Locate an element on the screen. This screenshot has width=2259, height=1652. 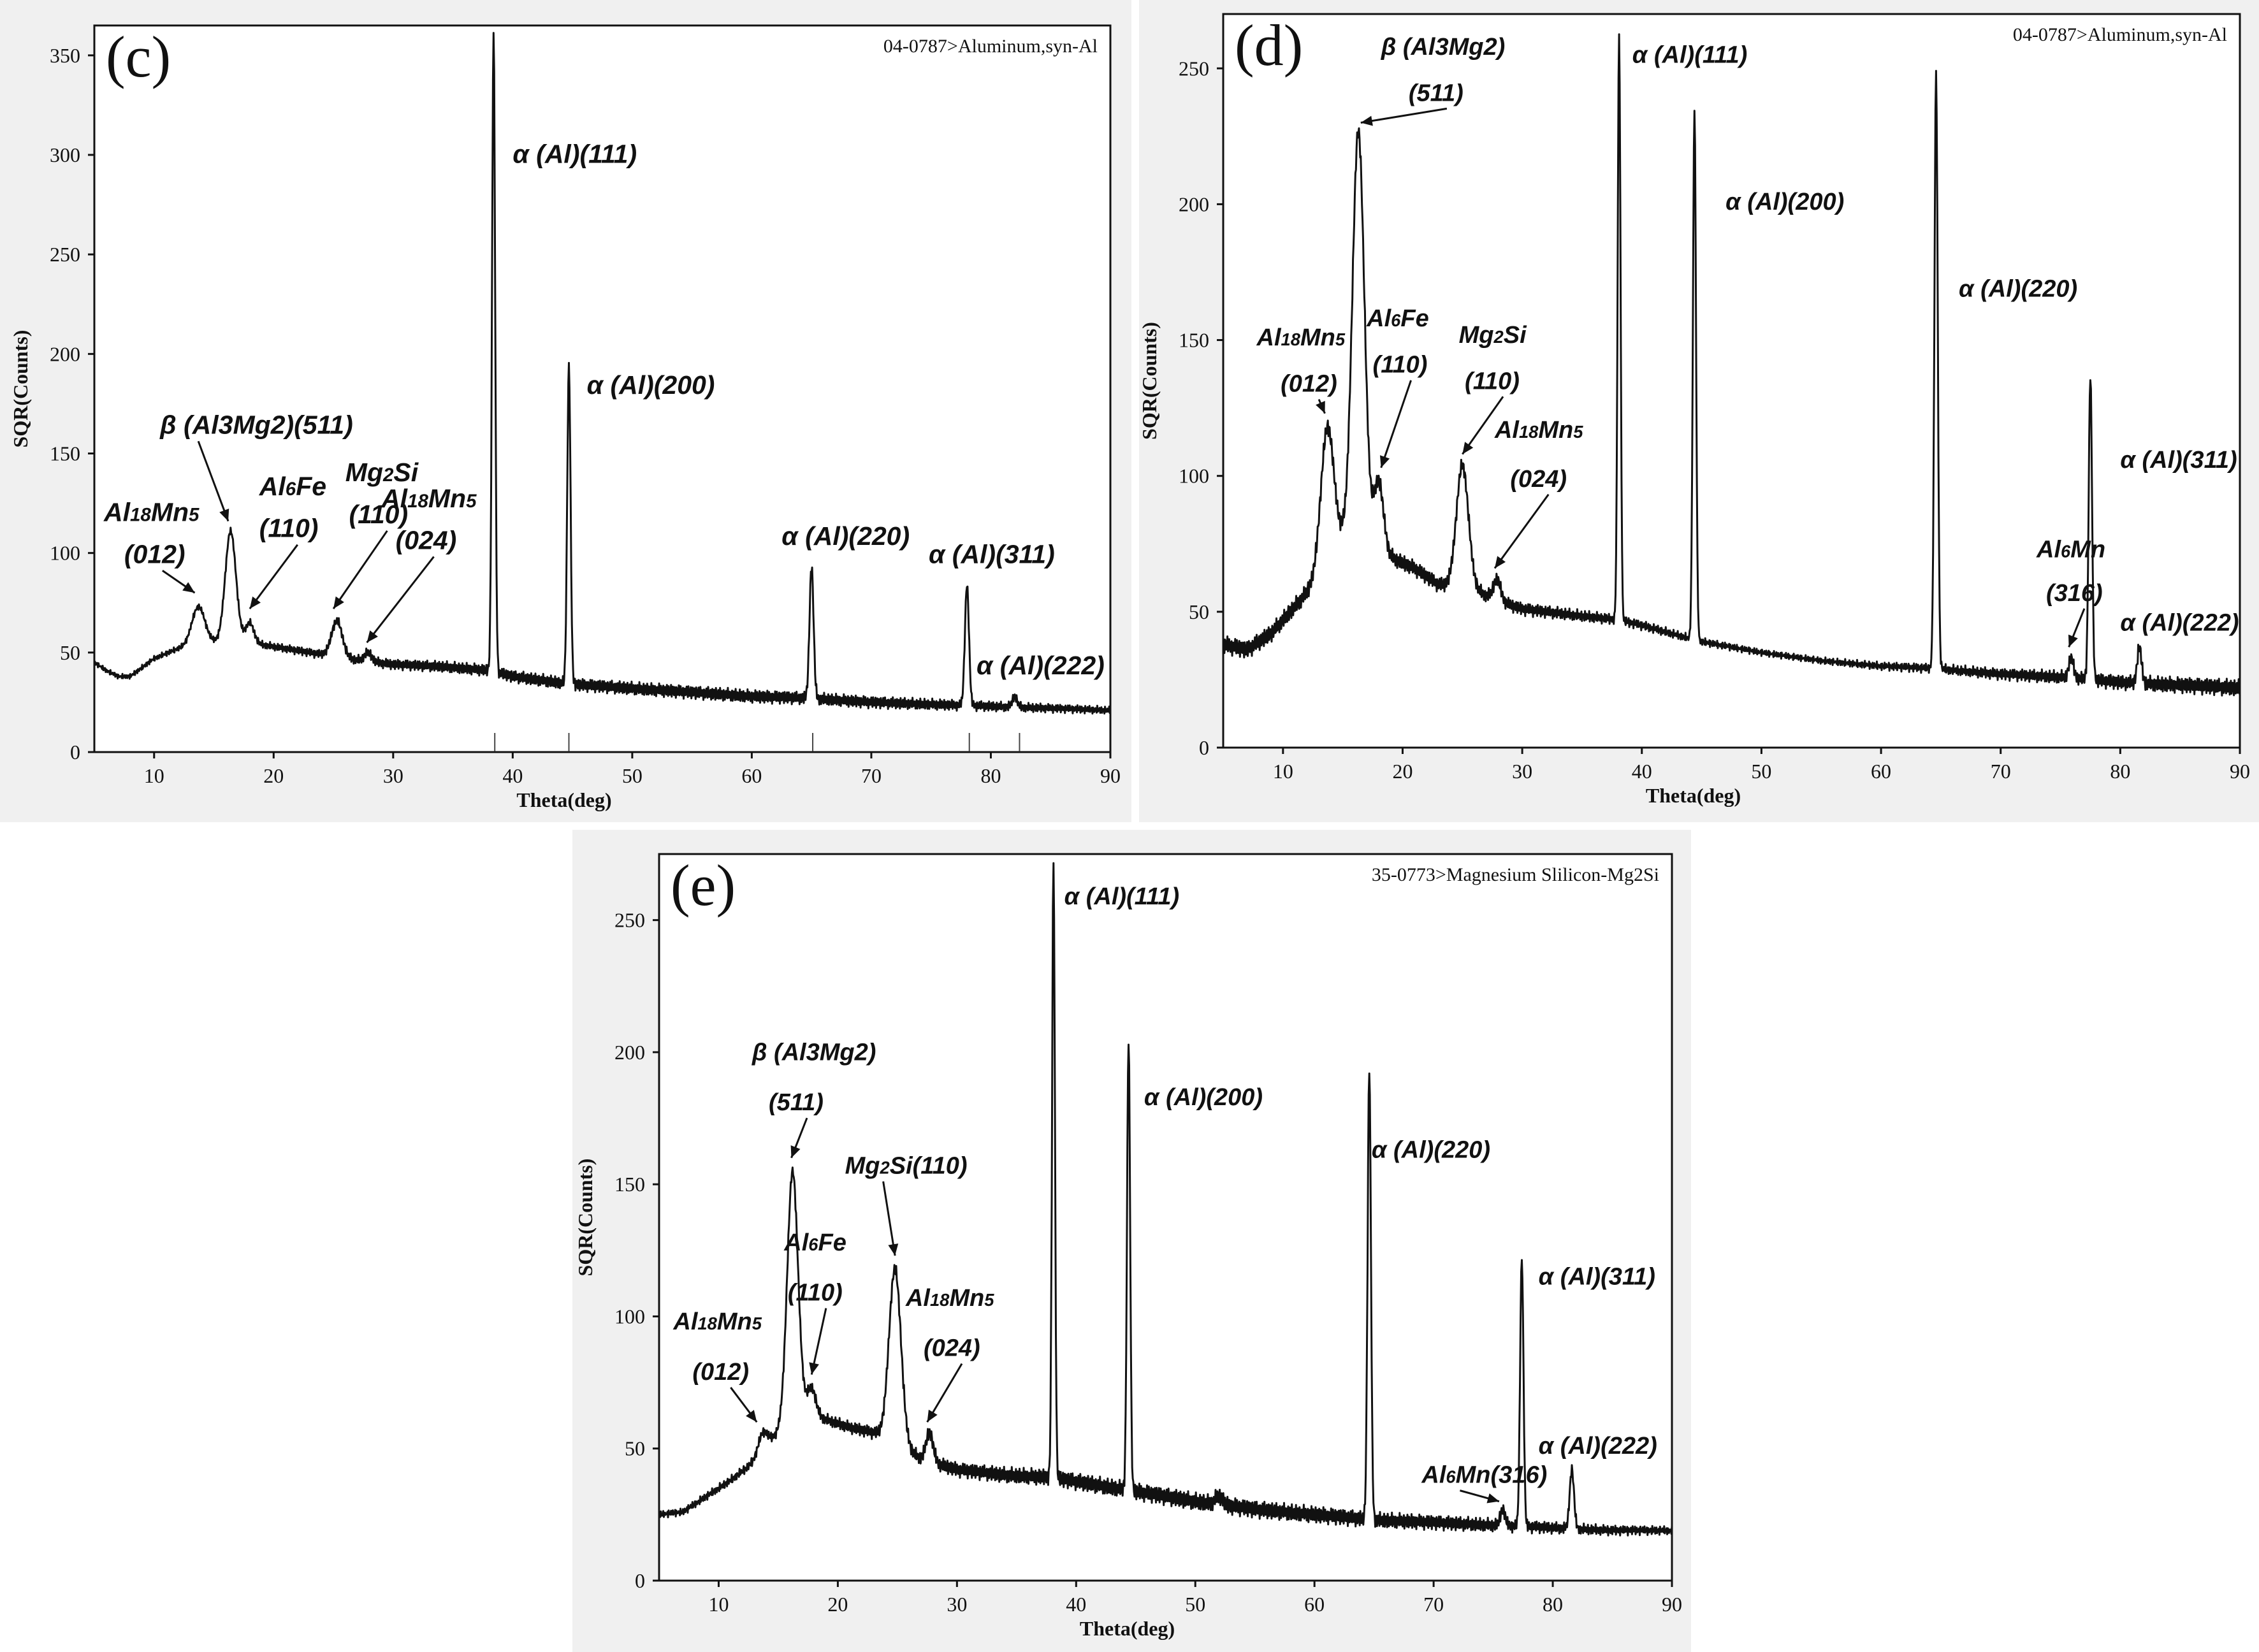
panel-label: (d) is located at coordinates (1269, 45).